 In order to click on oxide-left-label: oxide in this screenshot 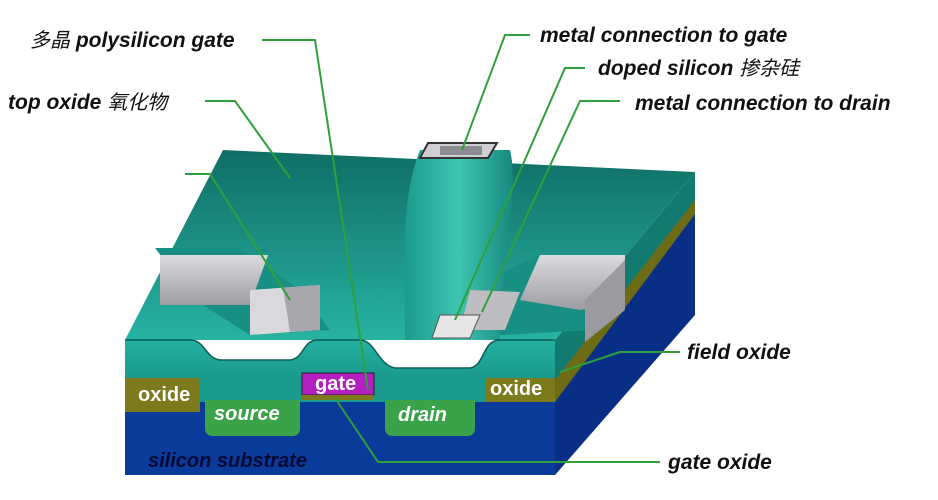, I will do `click(164, 395)`.